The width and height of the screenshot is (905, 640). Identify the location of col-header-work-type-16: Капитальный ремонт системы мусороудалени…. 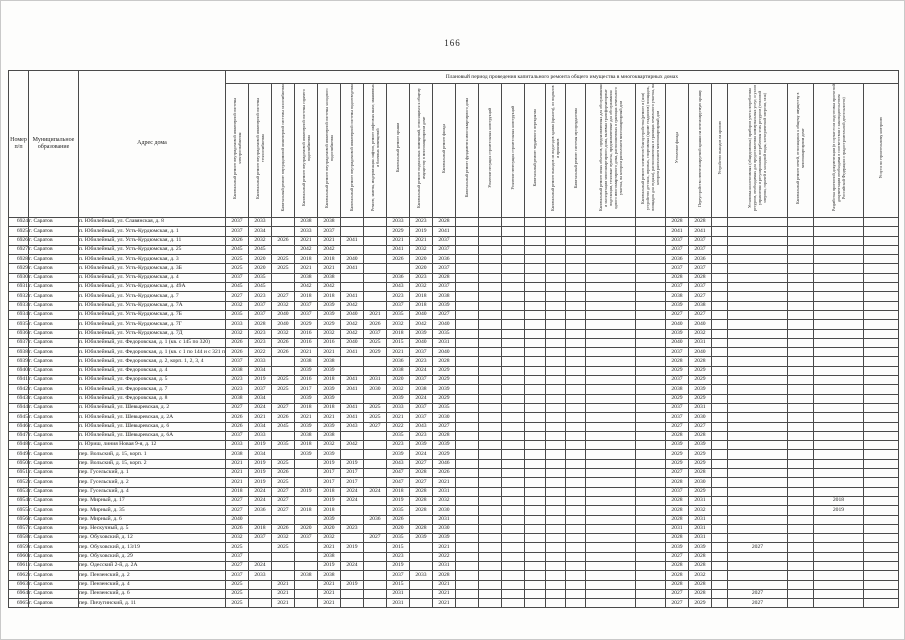
(575, 150).